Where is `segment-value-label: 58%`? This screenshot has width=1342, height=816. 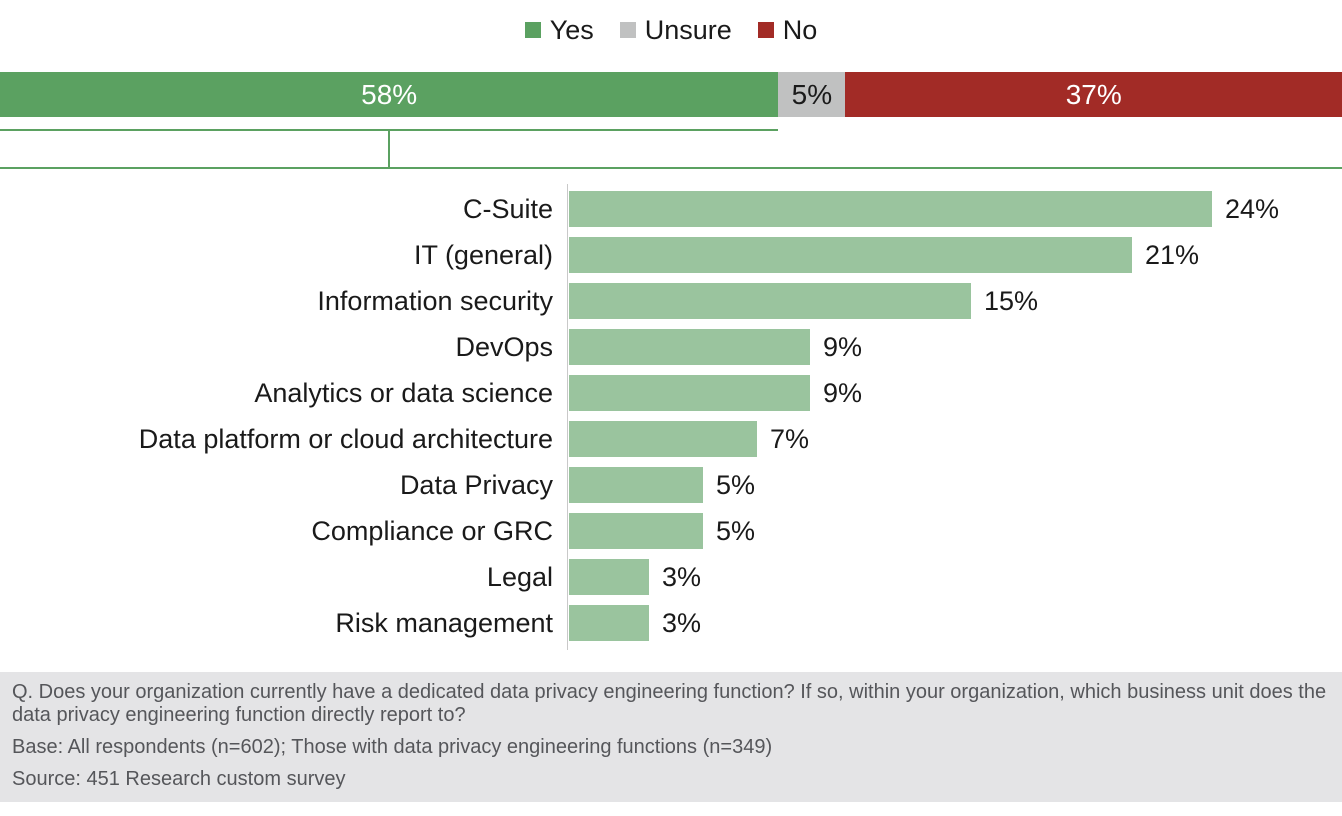 segment-value-label: 58% is located at coordinates (389, 94).